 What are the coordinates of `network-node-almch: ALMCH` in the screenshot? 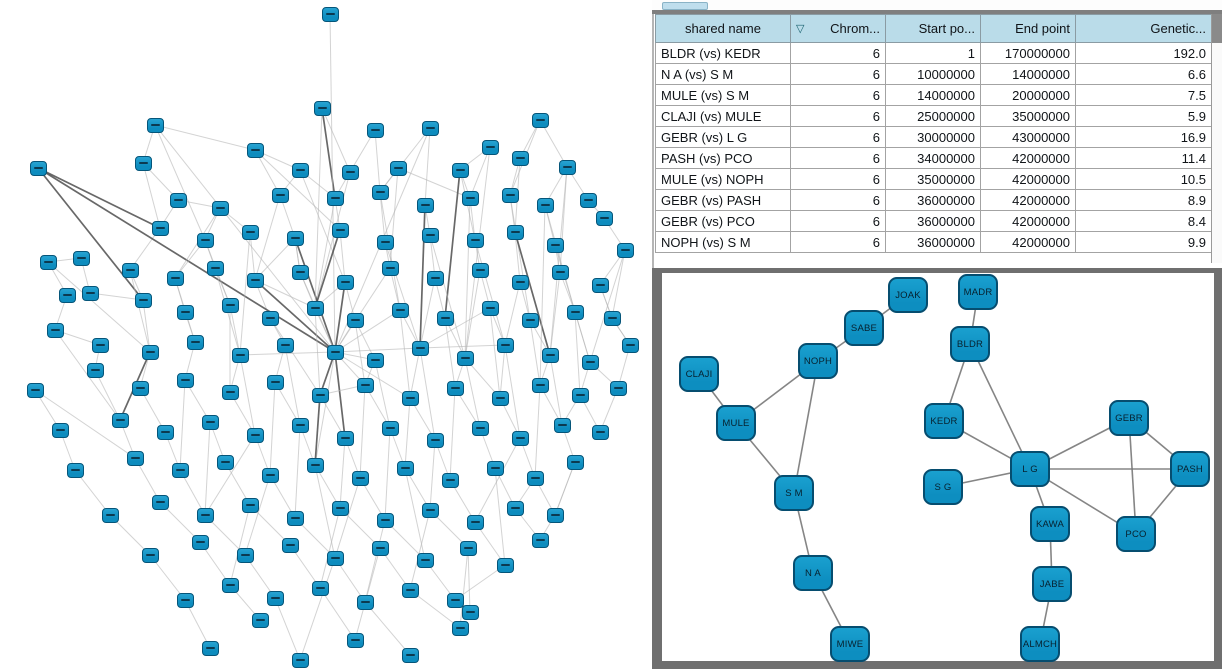 It's located at (1040, 644).